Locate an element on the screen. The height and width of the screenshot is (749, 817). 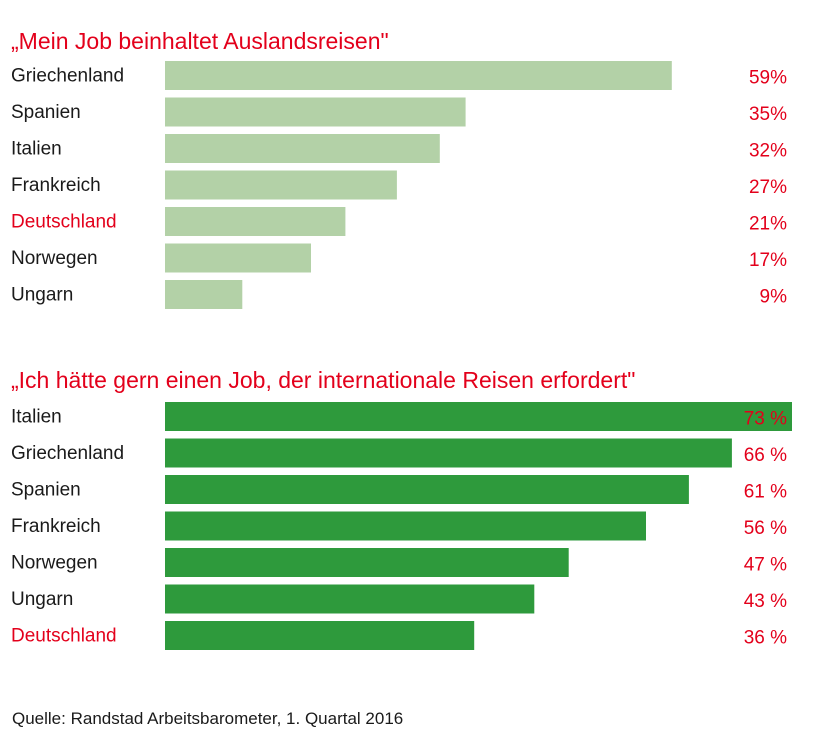
value-label: 73 % is located at coordinates (765, 419).